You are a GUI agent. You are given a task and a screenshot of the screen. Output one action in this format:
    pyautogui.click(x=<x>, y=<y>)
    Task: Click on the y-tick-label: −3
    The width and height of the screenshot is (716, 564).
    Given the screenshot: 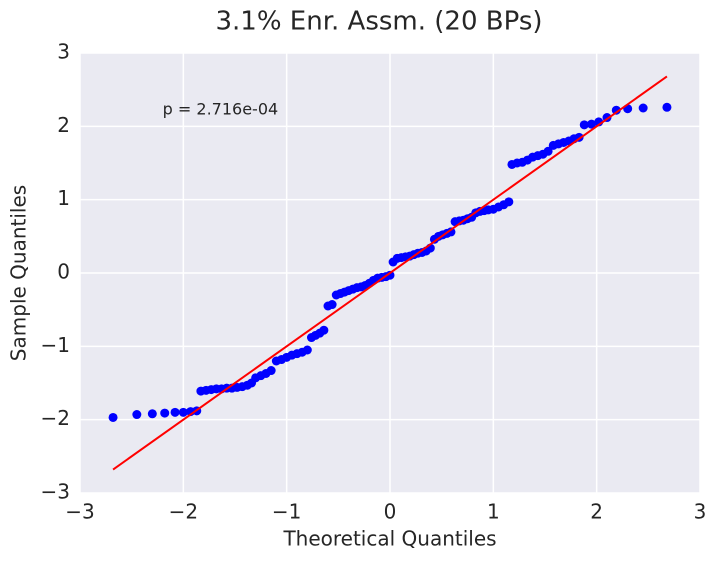 What is the action you would take?
    pyautogui.click(x=55, y=492)
    